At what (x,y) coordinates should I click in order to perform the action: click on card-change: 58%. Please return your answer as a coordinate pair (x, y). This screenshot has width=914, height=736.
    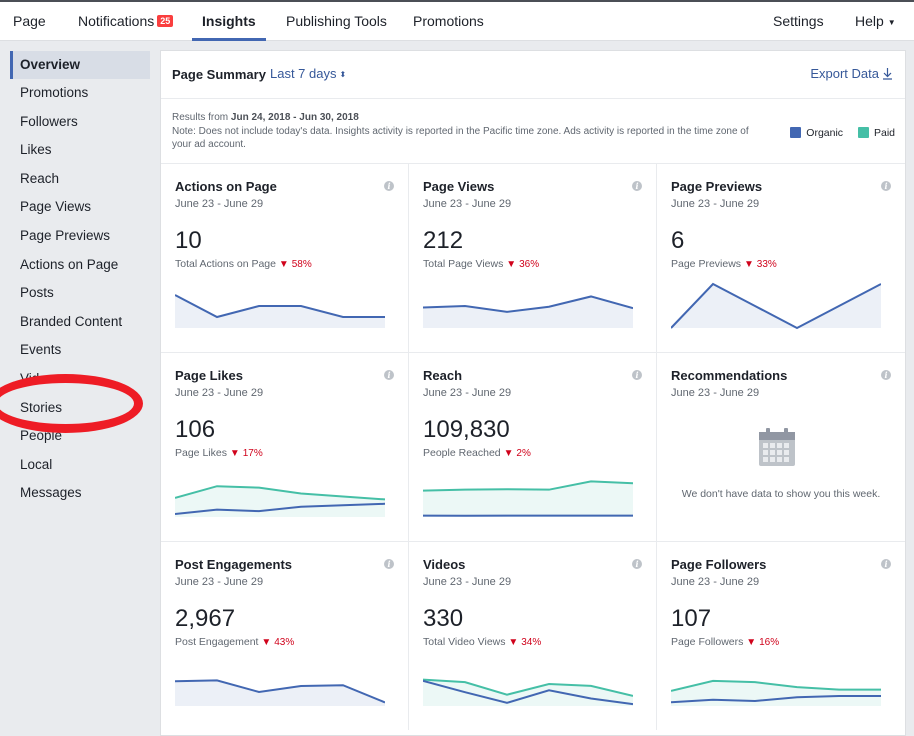
    Looking at the image, I should click on (301, 264).